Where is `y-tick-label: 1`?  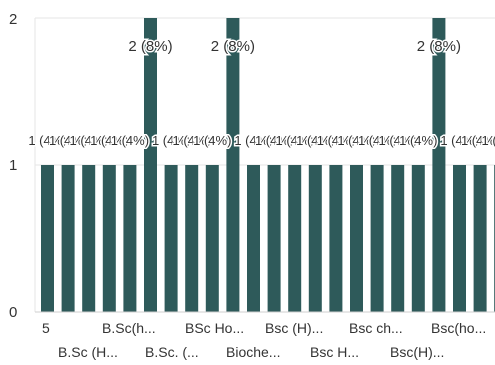 y-tick-label: 1 is located at coordinates (13, 165).